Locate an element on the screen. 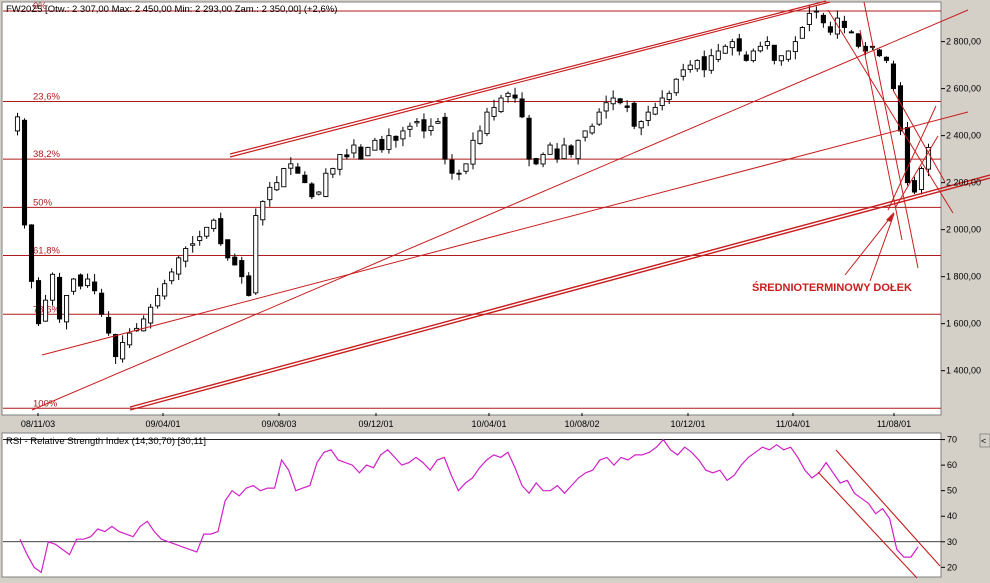 The width and height of the screenshot is (990, 583). panel-toggle-button is located at coordinates (984, 440).